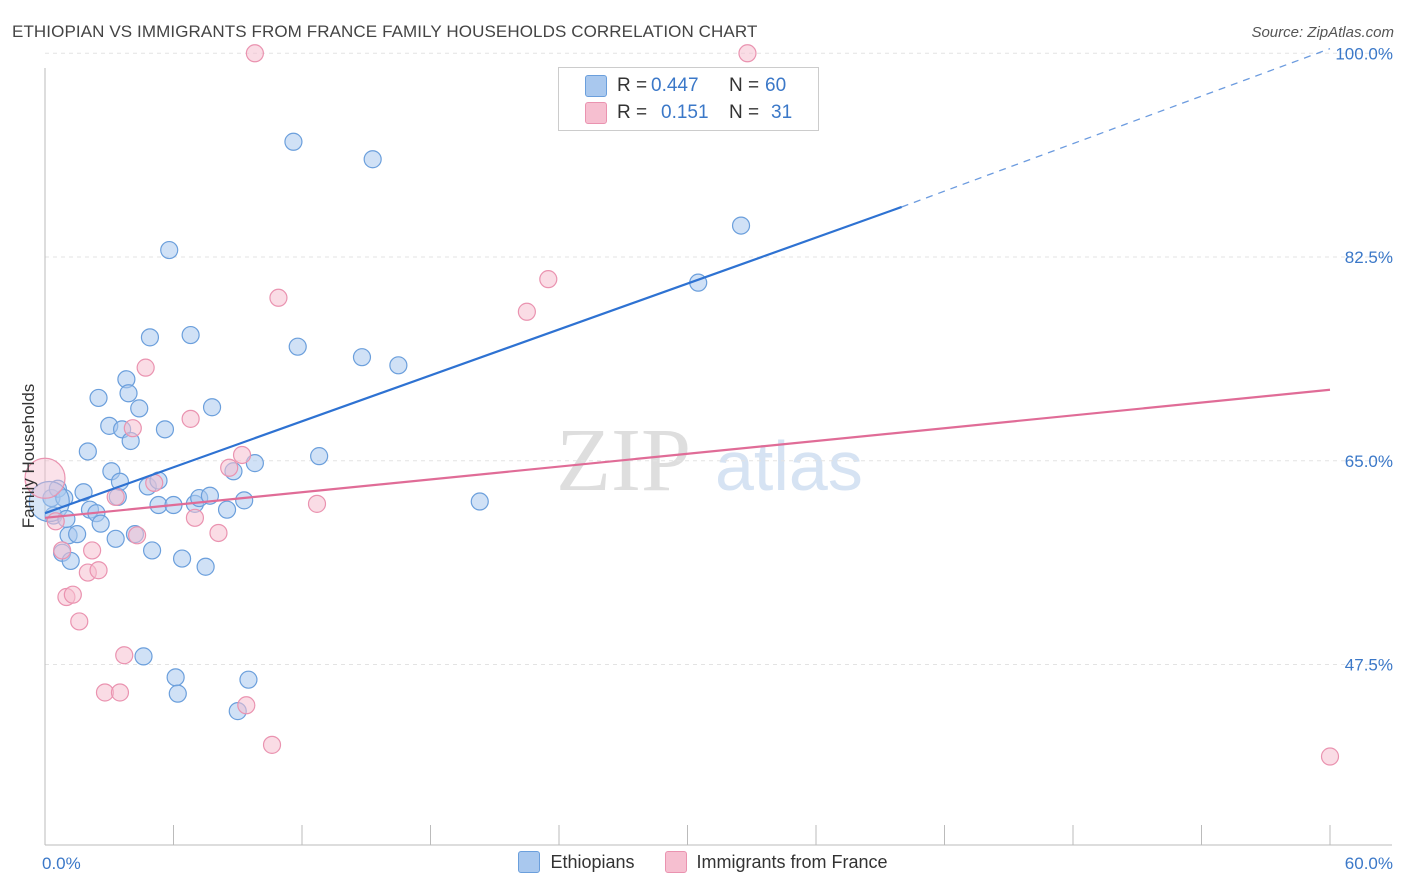 This screenshot has height=892, width=1406. What do you see at coordinates (61, 863) in the screenshot?
I see `x-tick-label: 0.0%` at bounding box center [61, 863].